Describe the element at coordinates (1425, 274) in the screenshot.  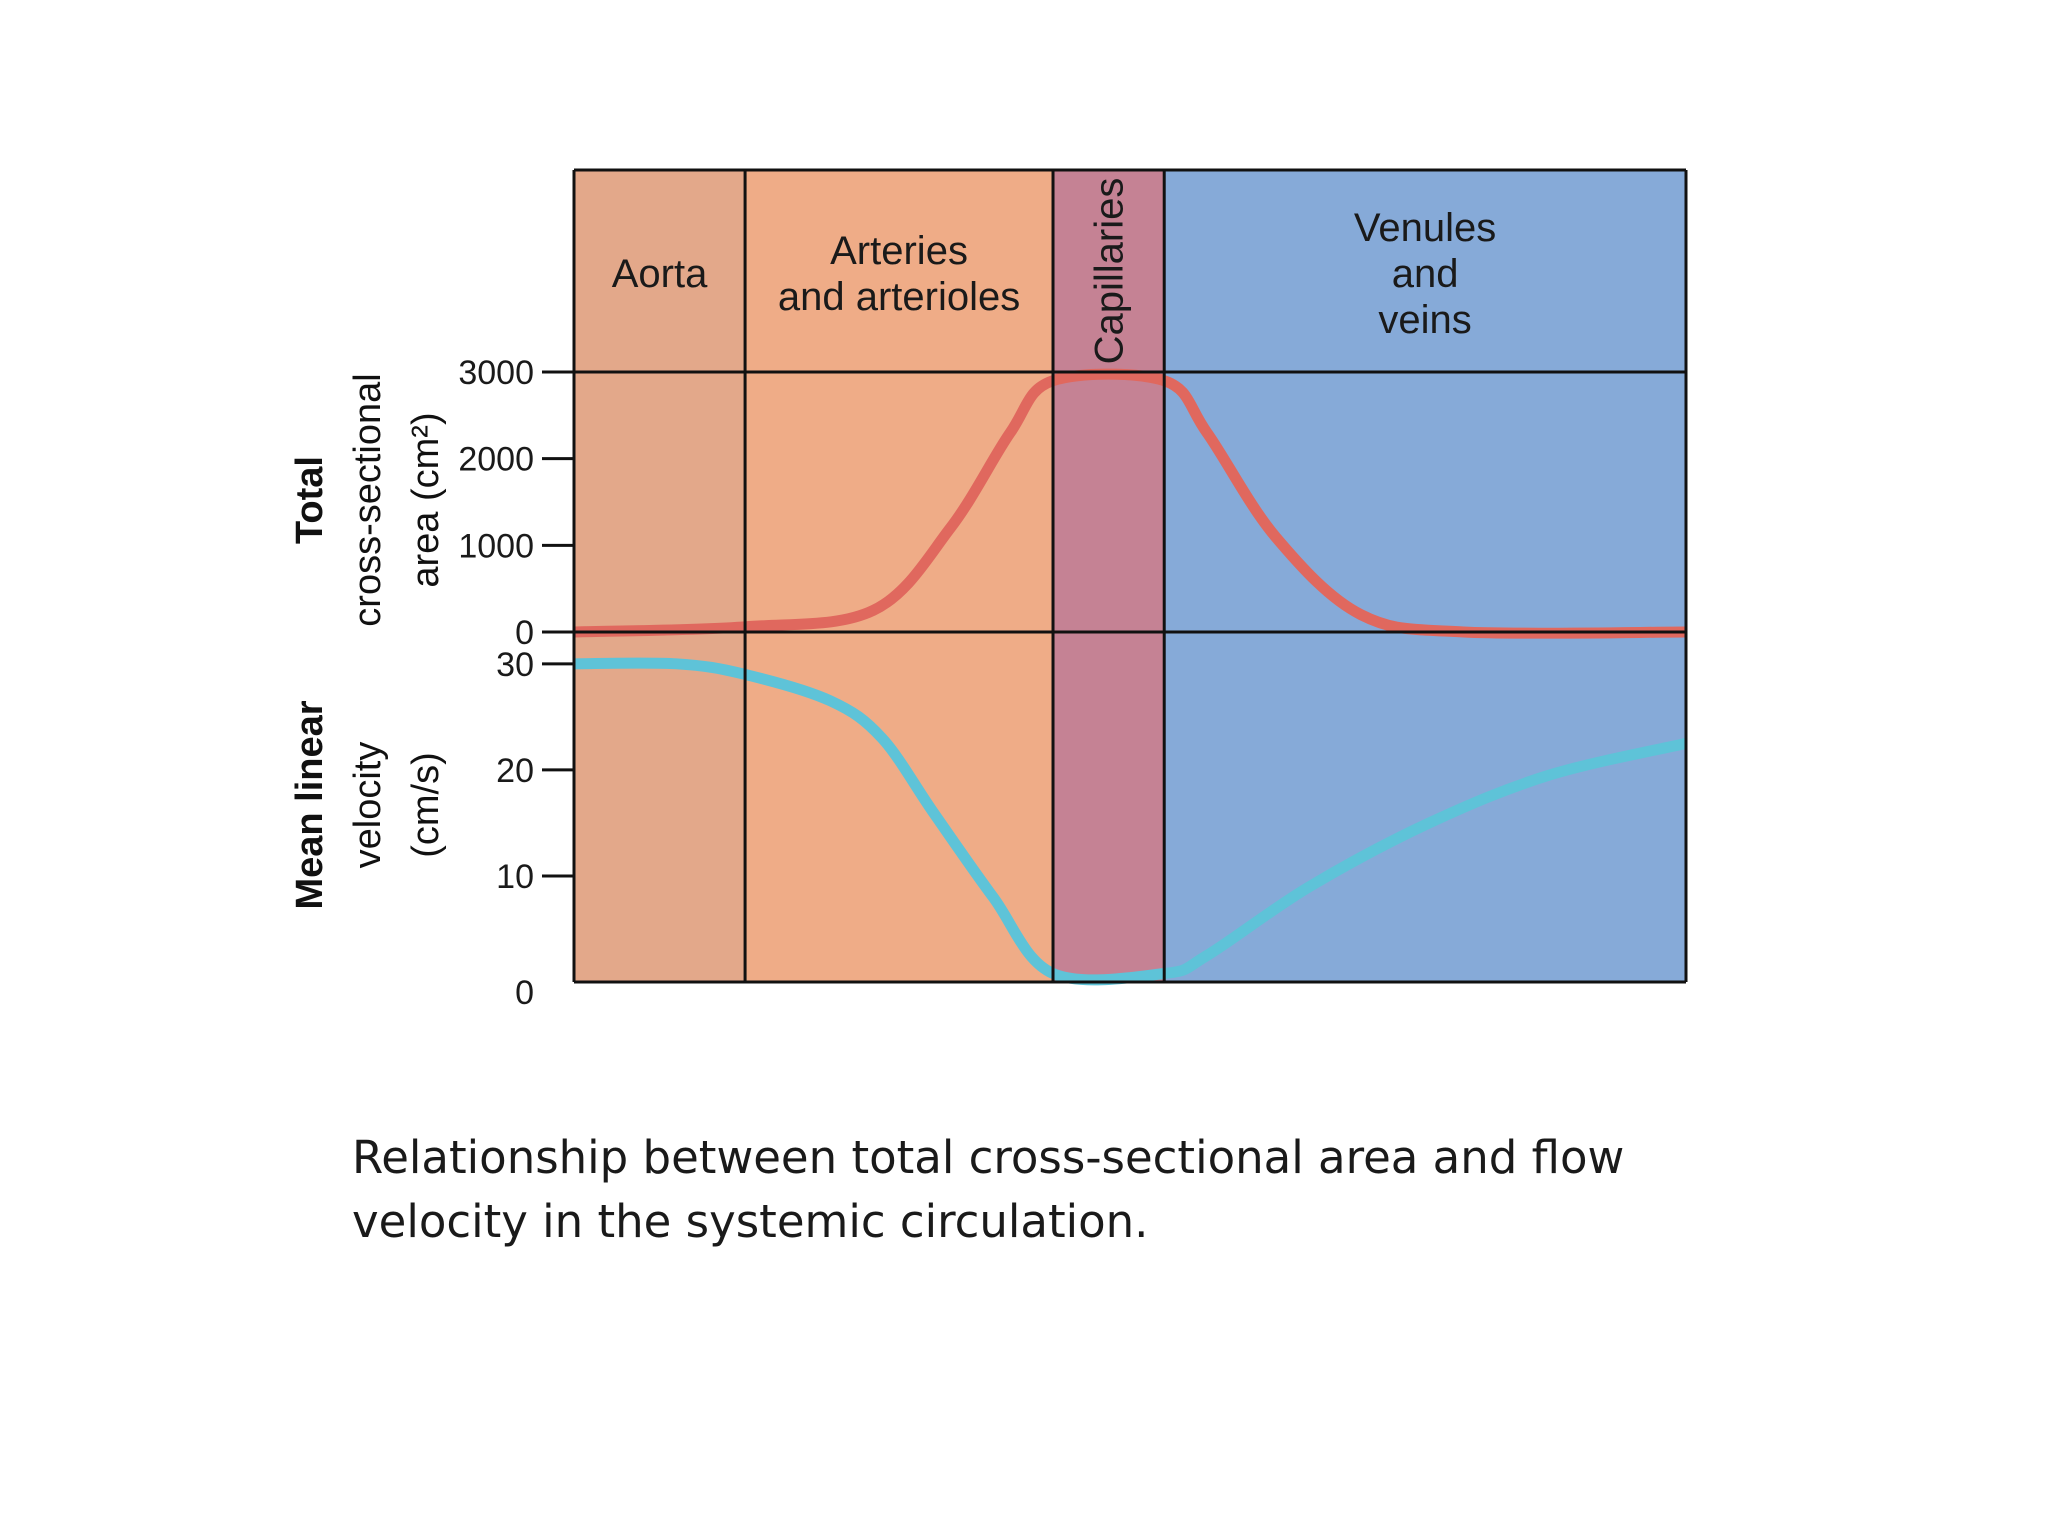
I see `segment-label-3-1: and` at that location.